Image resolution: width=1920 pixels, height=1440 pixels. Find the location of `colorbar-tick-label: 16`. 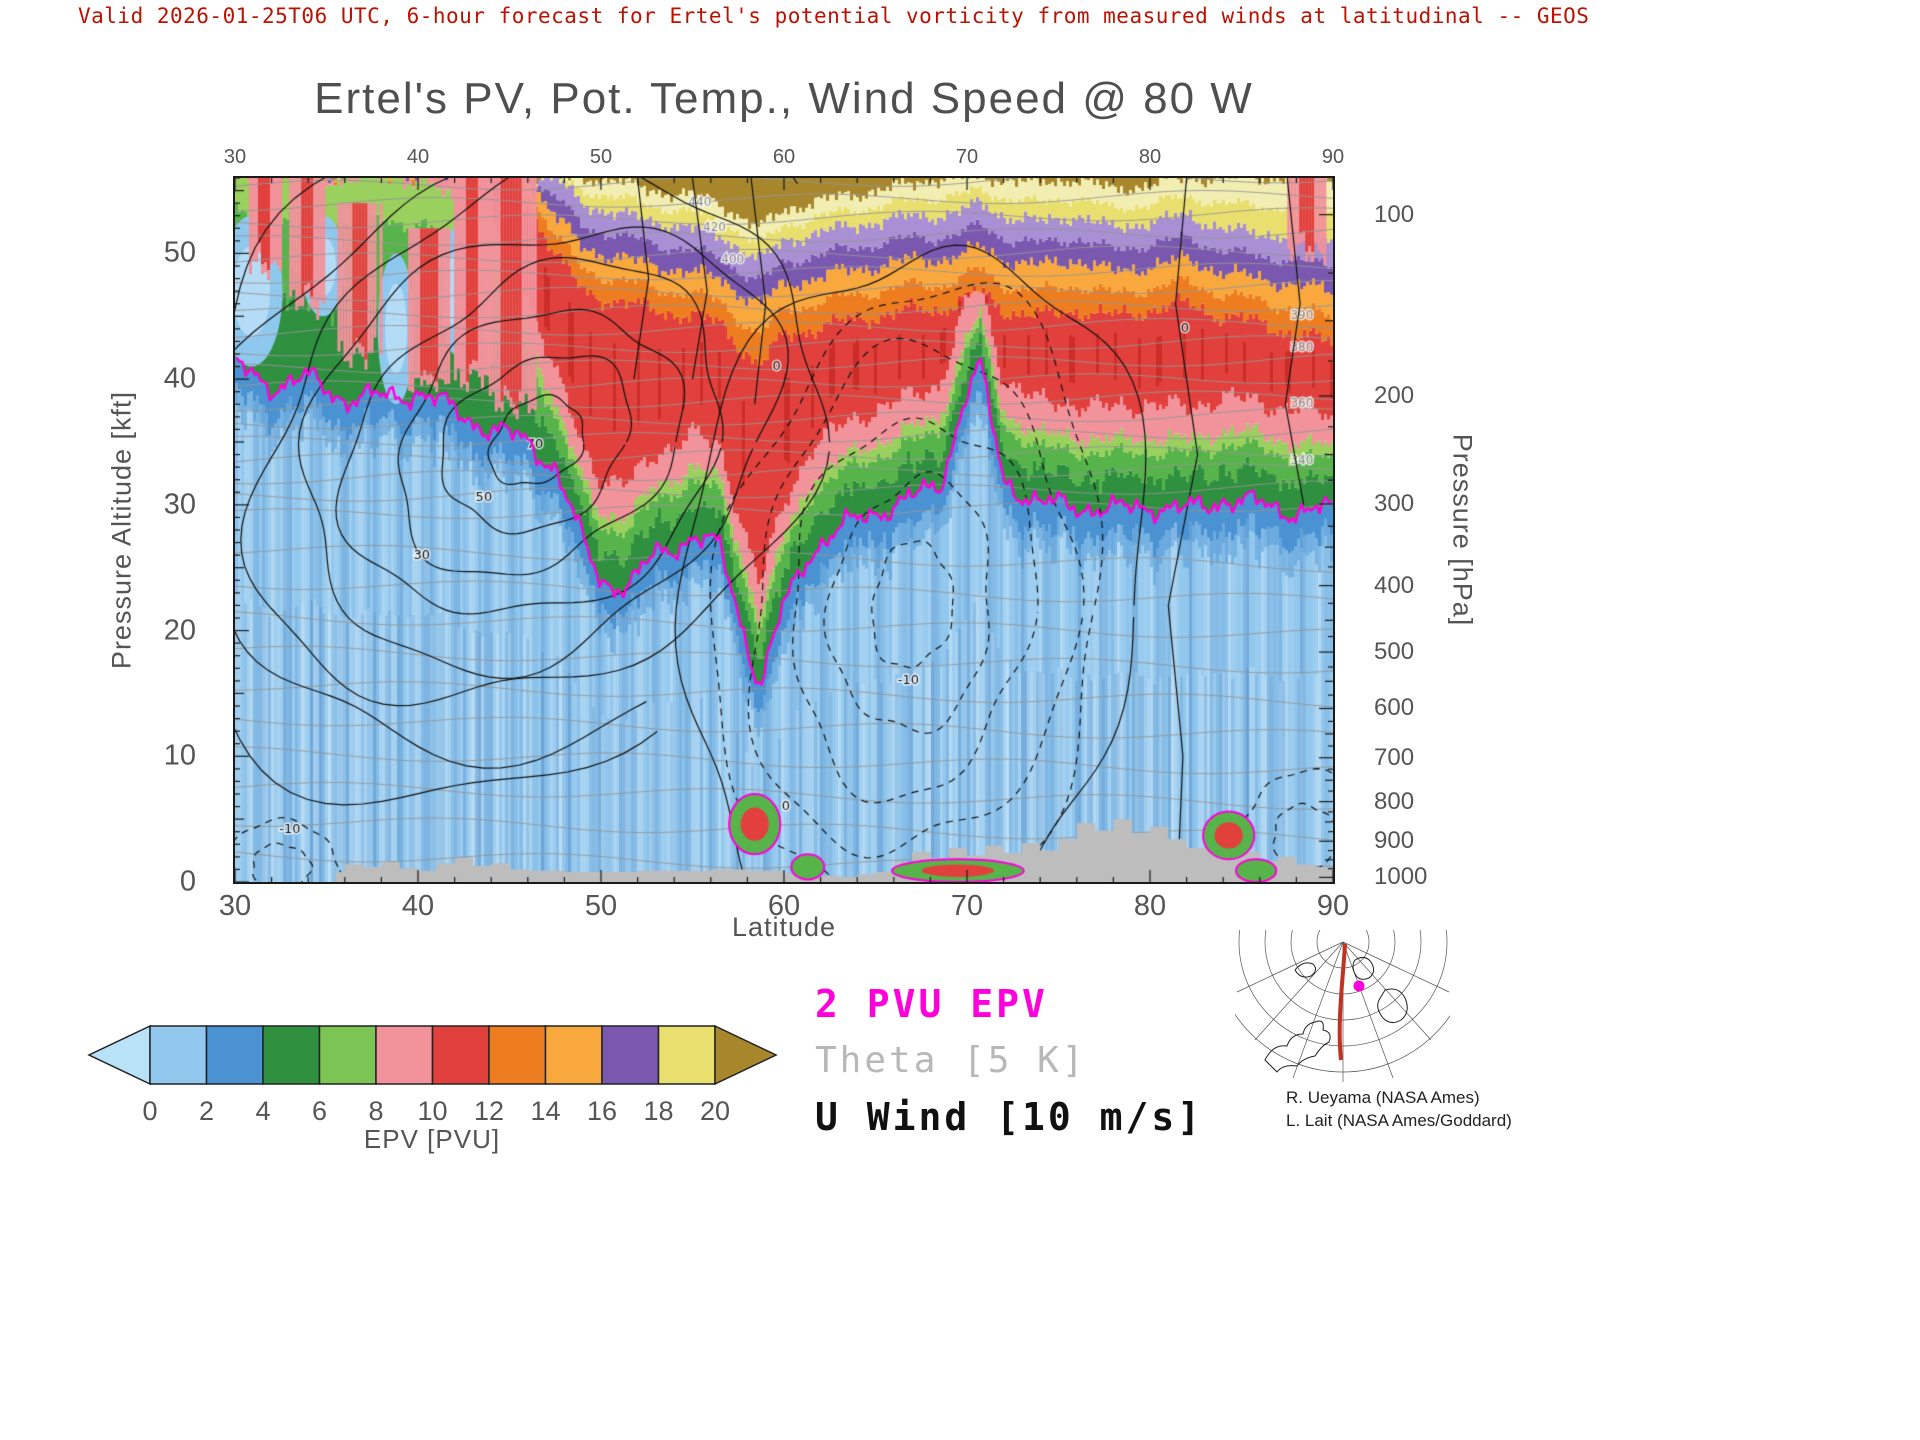

colorbar-tick-label: 16 is located at coordinates (602, 1111).